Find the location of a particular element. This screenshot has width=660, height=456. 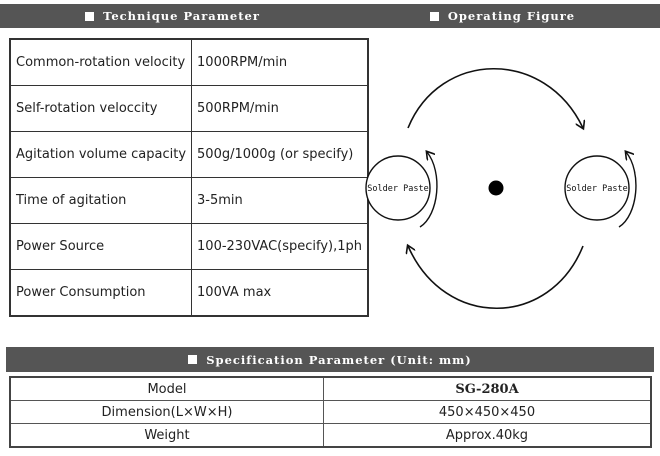

spec-value: 450×450×450 is located at coordinates (487, 412).